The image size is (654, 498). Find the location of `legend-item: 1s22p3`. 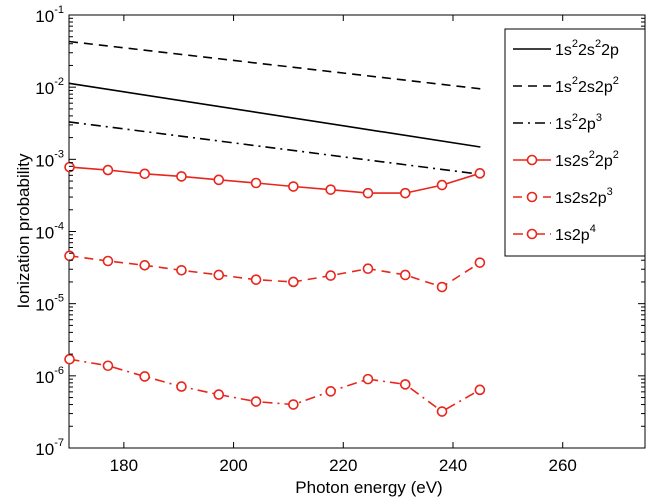

legend-item: 1s22p3 is located at coordinates (557, 122).